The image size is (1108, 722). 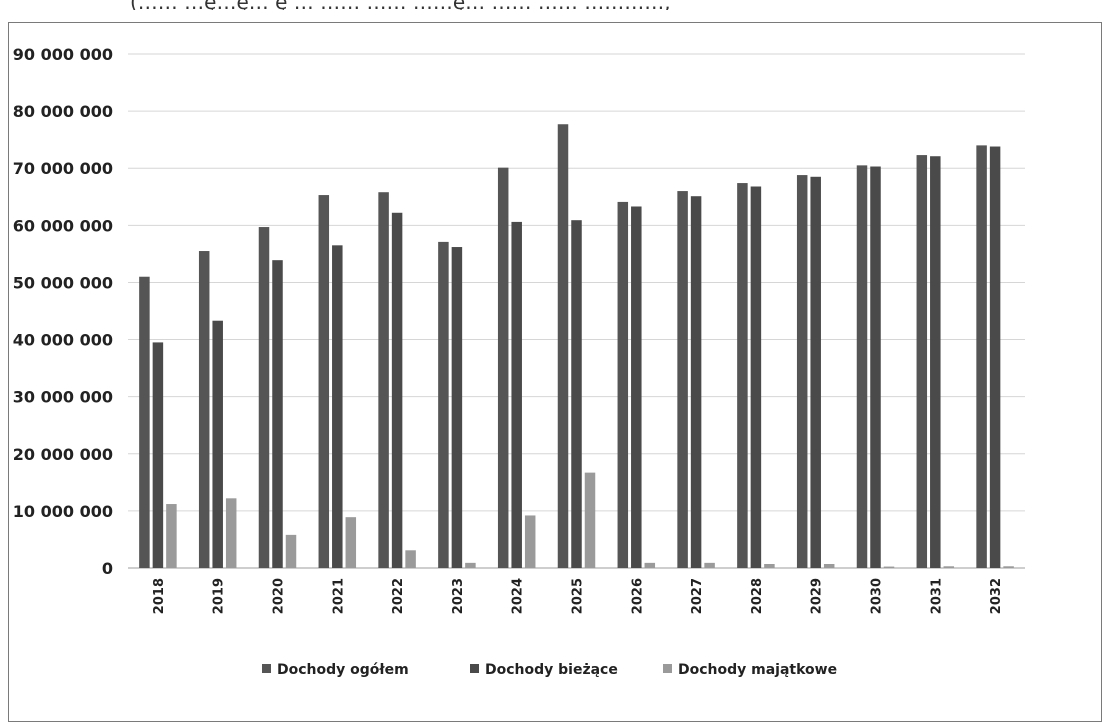 What do you see at coordinates (580, 5) in the screenshot?
I see `page-header-text: (…… …ę…ę… ę … …… …… ……ę… …… …… …………,` at bounding box center [580, 5].